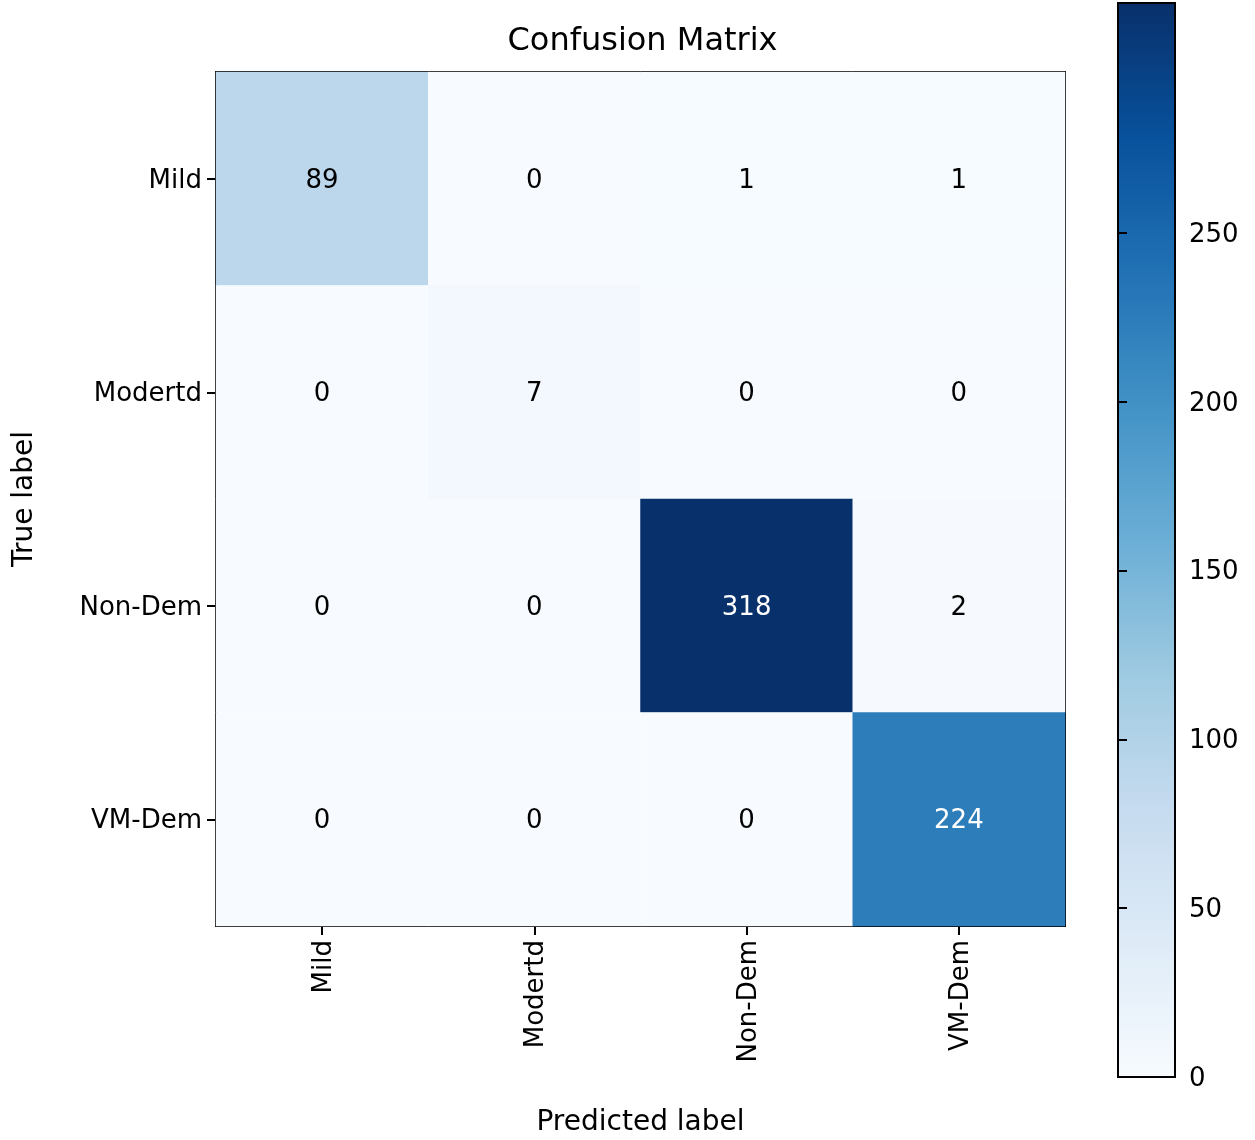 This screenshot has width=1255, height=1140. What do you see at coordinates (1214, 570) in the screenshot?
I see `color-bar-label: 150` at bounding box center [1214, 570].